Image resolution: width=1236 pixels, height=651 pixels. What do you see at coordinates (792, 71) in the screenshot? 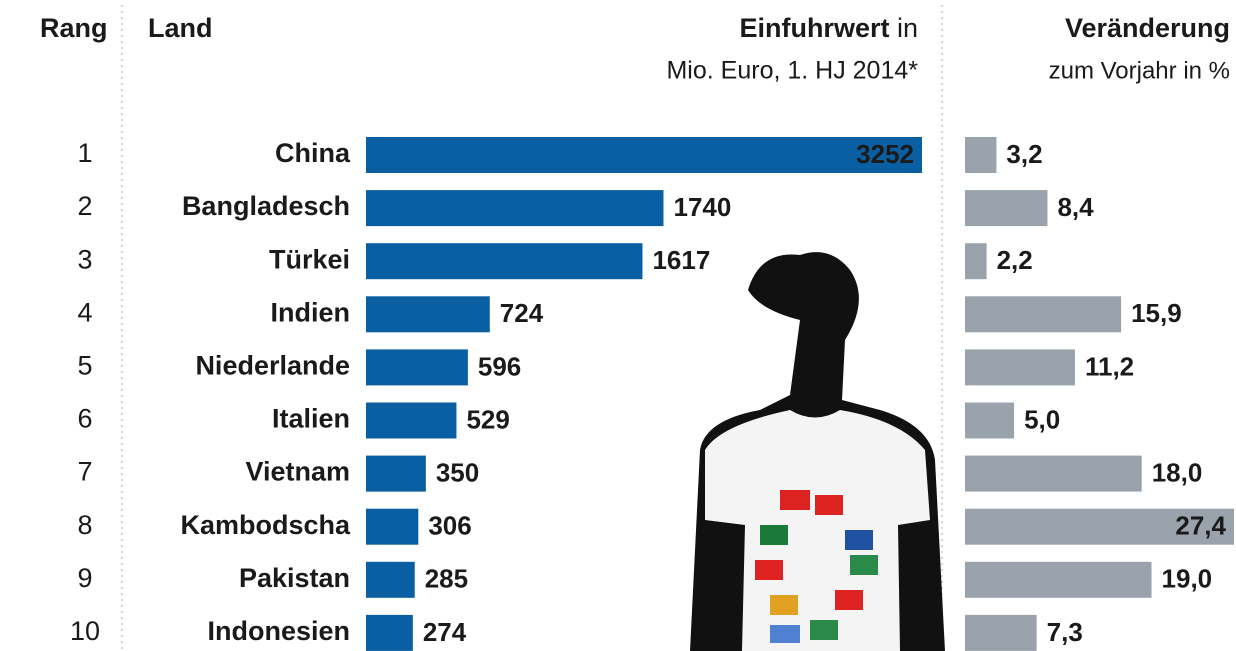
I see `series-subtitle: Mio. Euro, 1. HJ 2014*` at bounding box center [792, 71].